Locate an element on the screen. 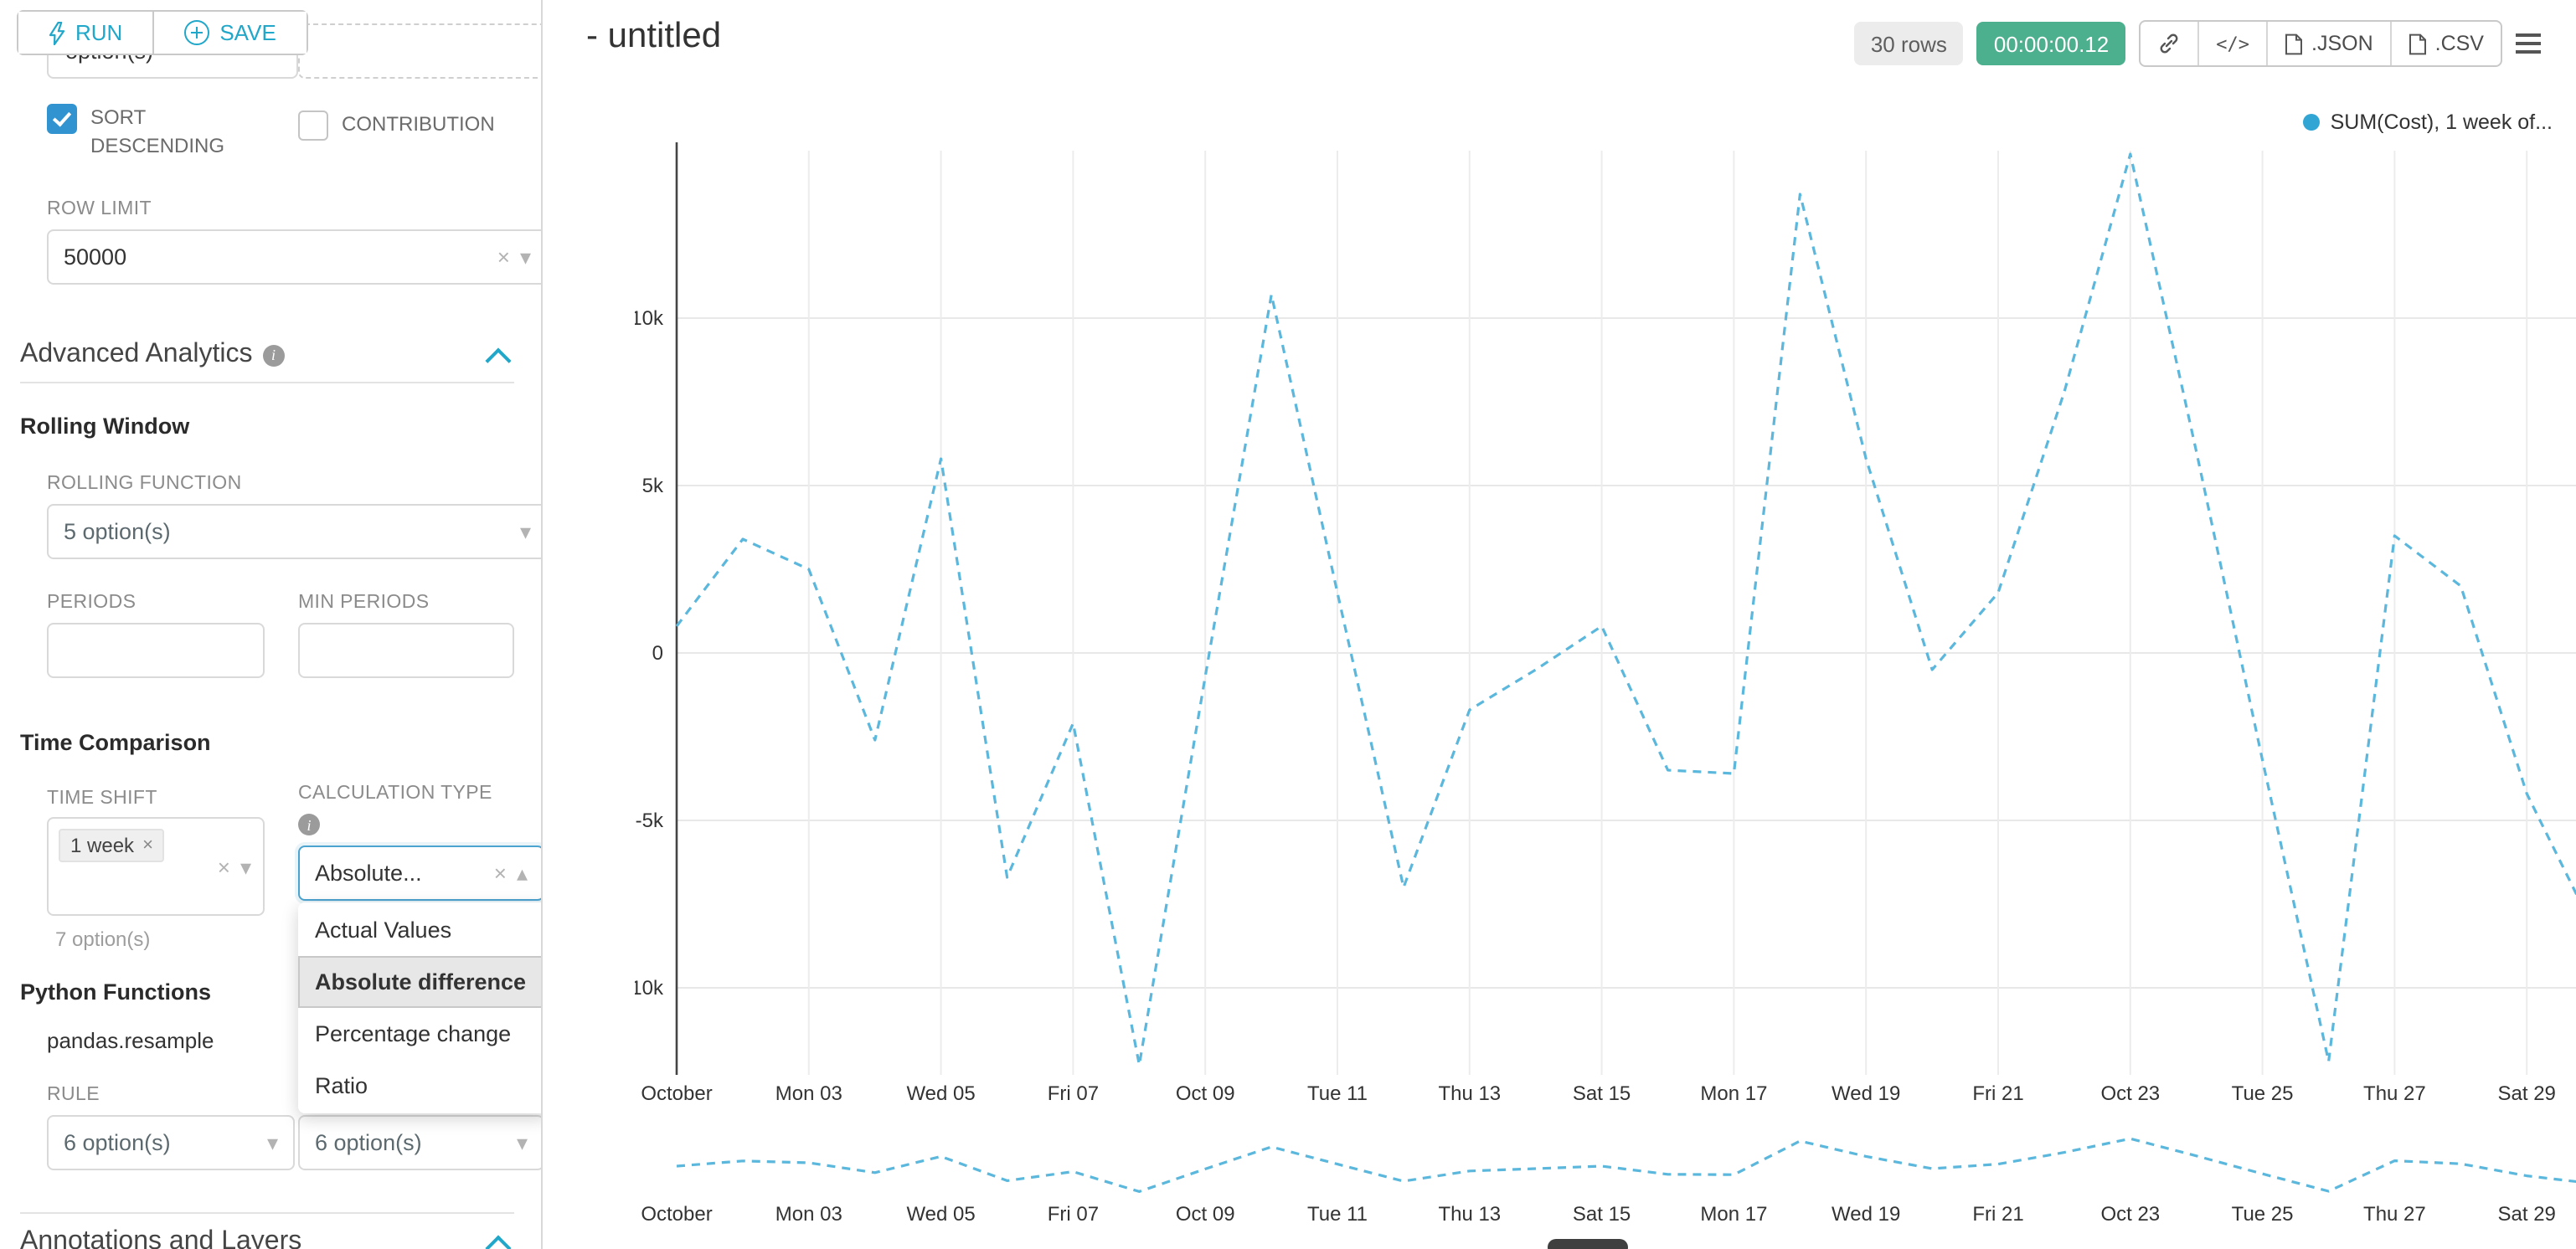  sort-descending-checkbox is located at coordinates (62, 119).